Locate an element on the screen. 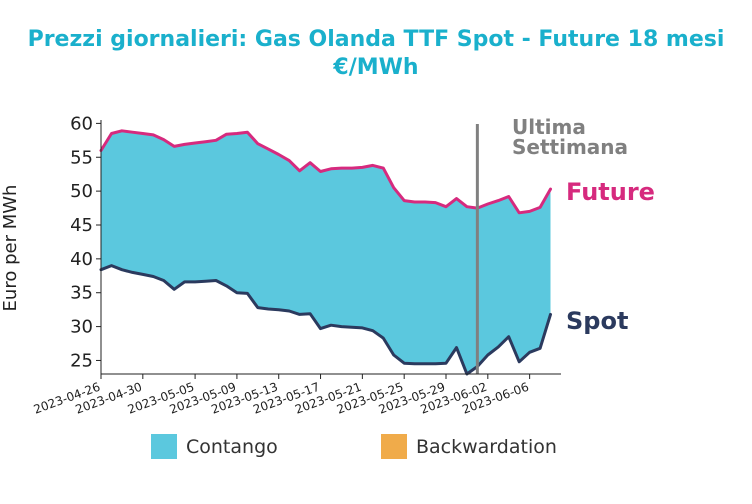  legend: Contango Backwardation is located at coordinates (354, 446).